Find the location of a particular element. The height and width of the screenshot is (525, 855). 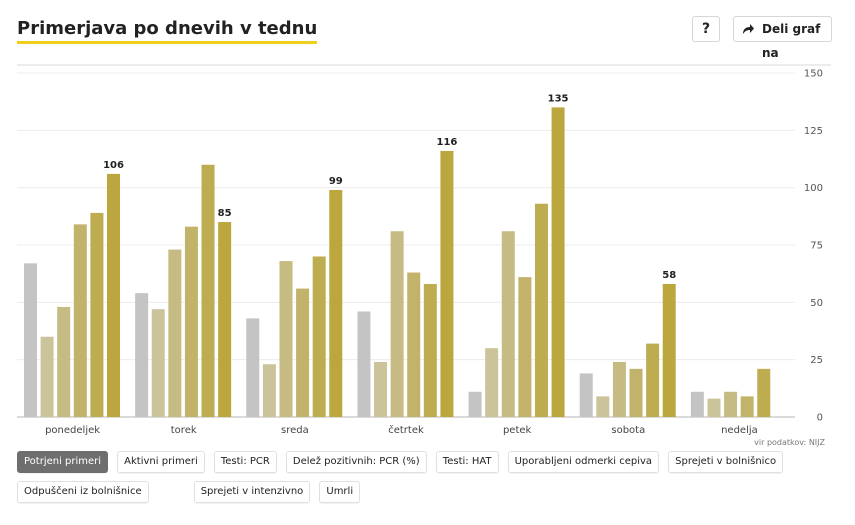

data-label: 85 is located at coordinates (225, 213).